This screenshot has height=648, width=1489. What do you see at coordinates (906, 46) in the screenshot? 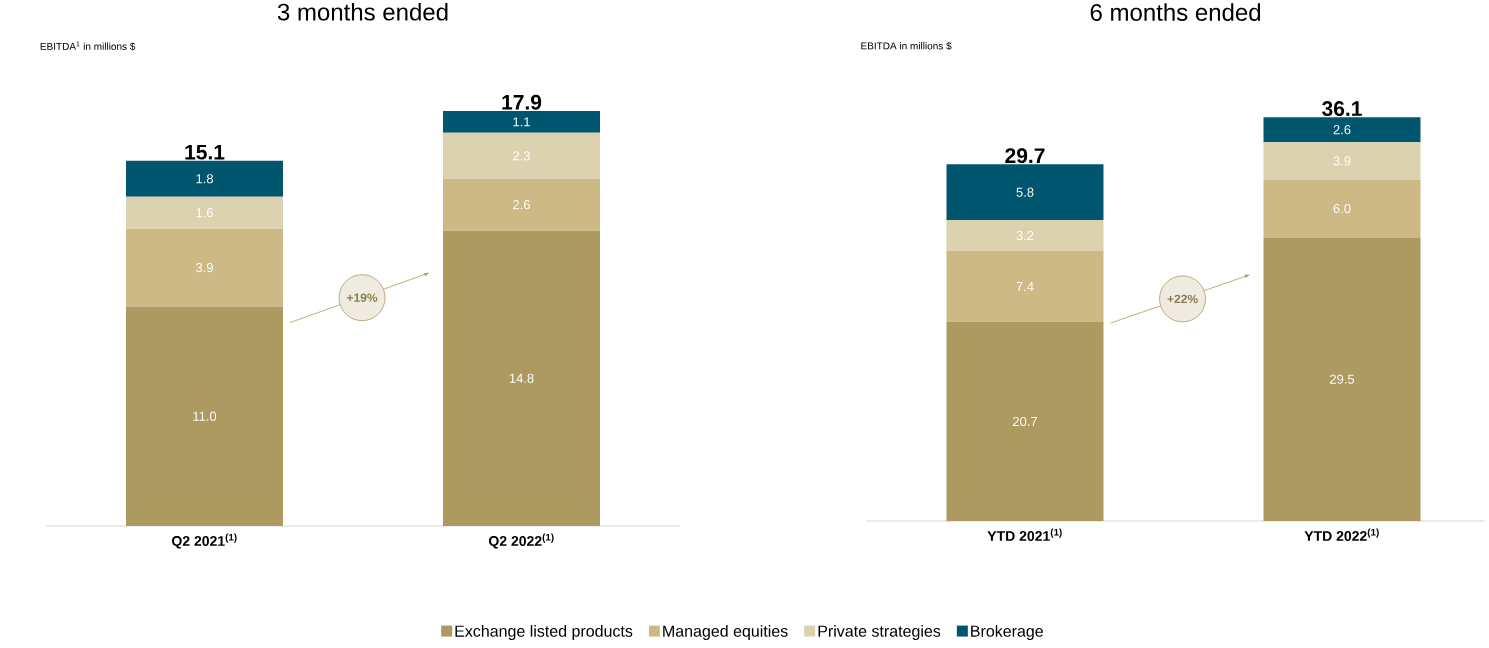
I see `y-axis-title: EBITDA in millions $` at bounding box center [906, 46].